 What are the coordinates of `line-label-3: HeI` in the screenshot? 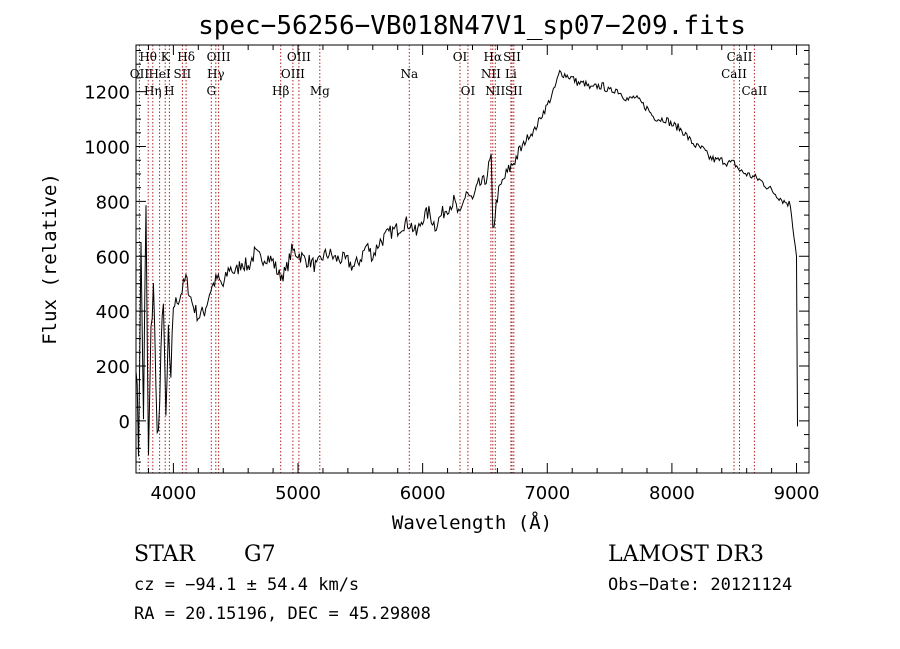 It's located at (159, 74).